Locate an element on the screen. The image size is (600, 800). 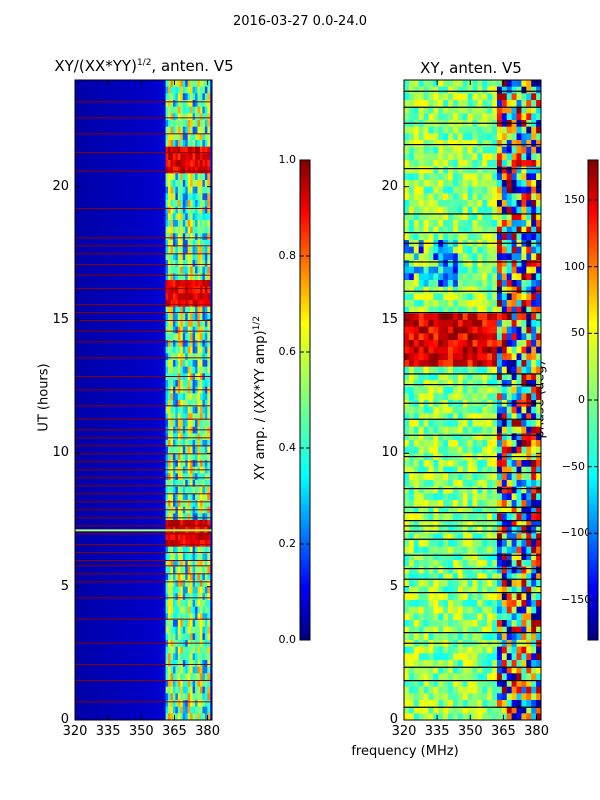
amp-flag-line is located at coordinates (143, 643).